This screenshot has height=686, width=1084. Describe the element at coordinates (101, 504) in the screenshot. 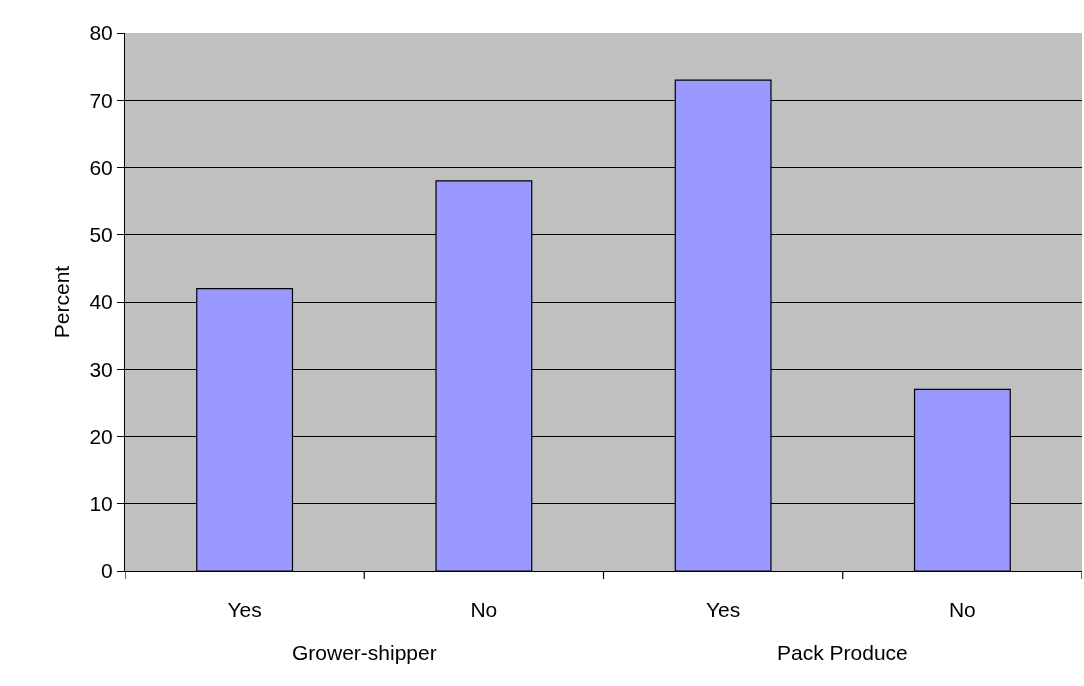

I see `y-tick-label: 10` at that location.